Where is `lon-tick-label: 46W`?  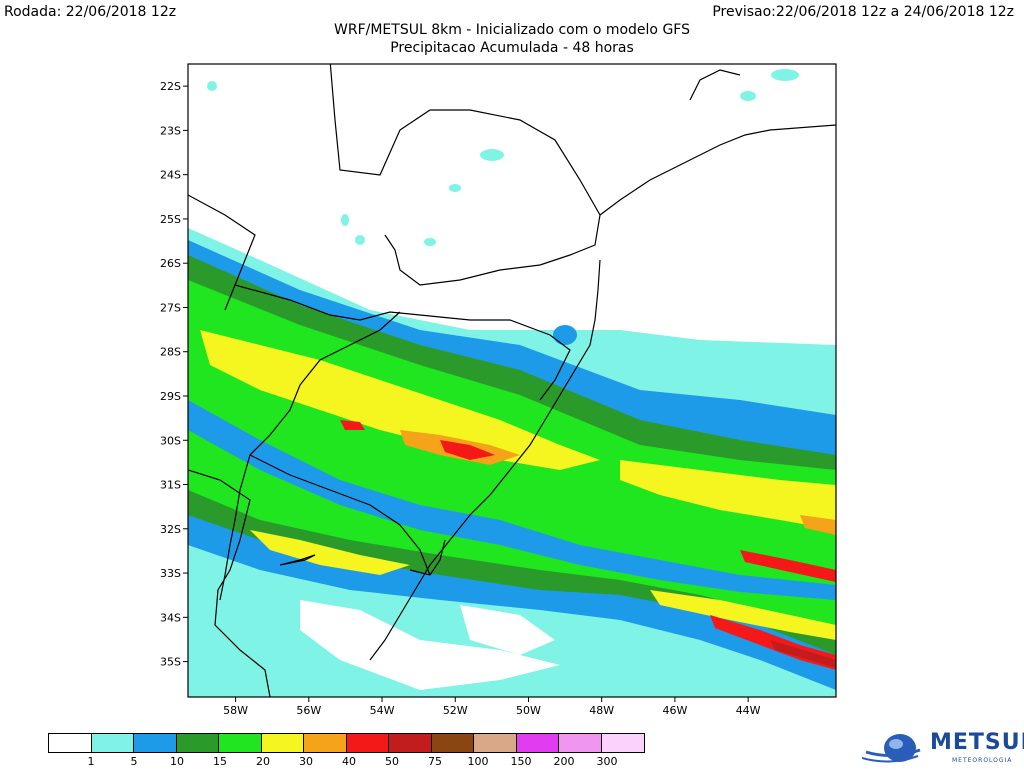 lon-tick-label: 46W is located at coordinates (674, 710).